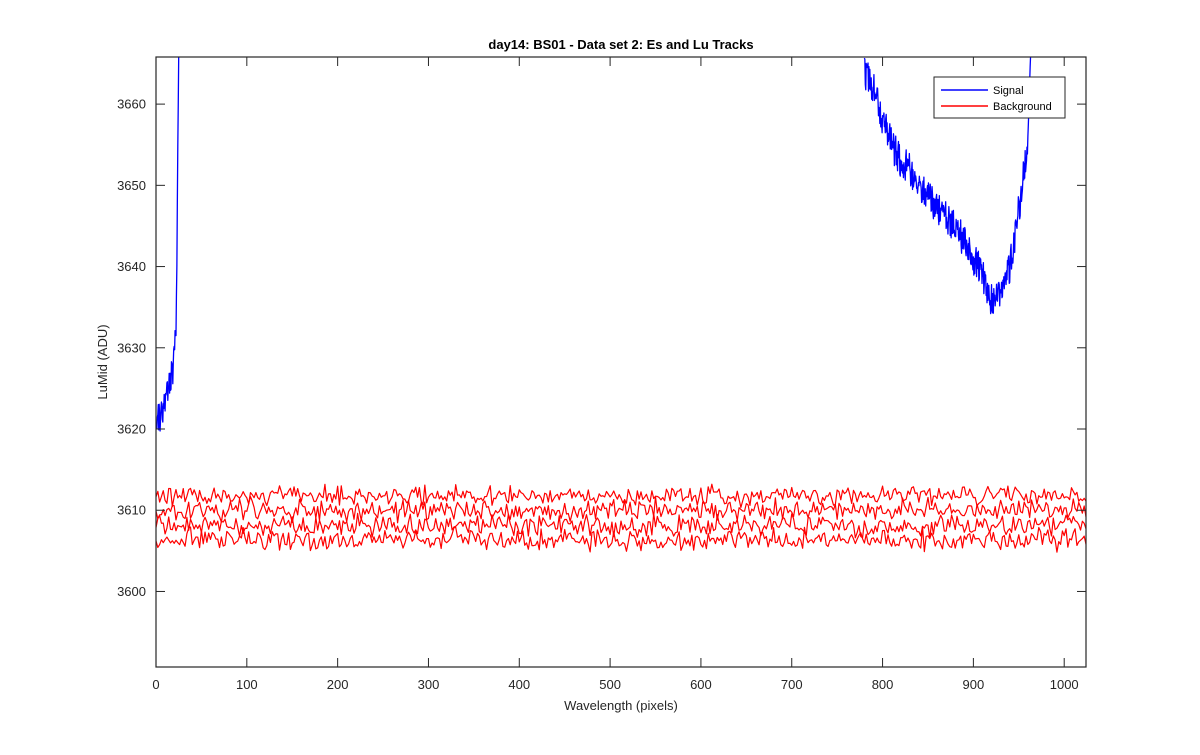  What do you see at coordinates (519, 684) in the screenshot?
I see `x-tick-label: 400` at bounding box center [519, 684].